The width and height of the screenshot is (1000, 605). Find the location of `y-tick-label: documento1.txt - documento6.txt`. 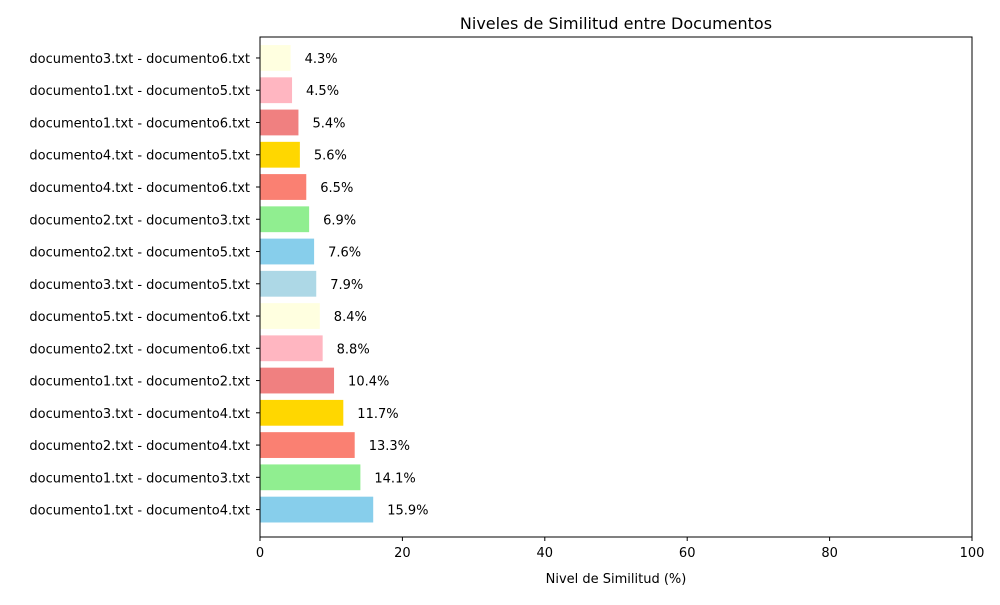

y-tick-label: documento1.txt - documento6.txt is located at coordinates (139, 123).